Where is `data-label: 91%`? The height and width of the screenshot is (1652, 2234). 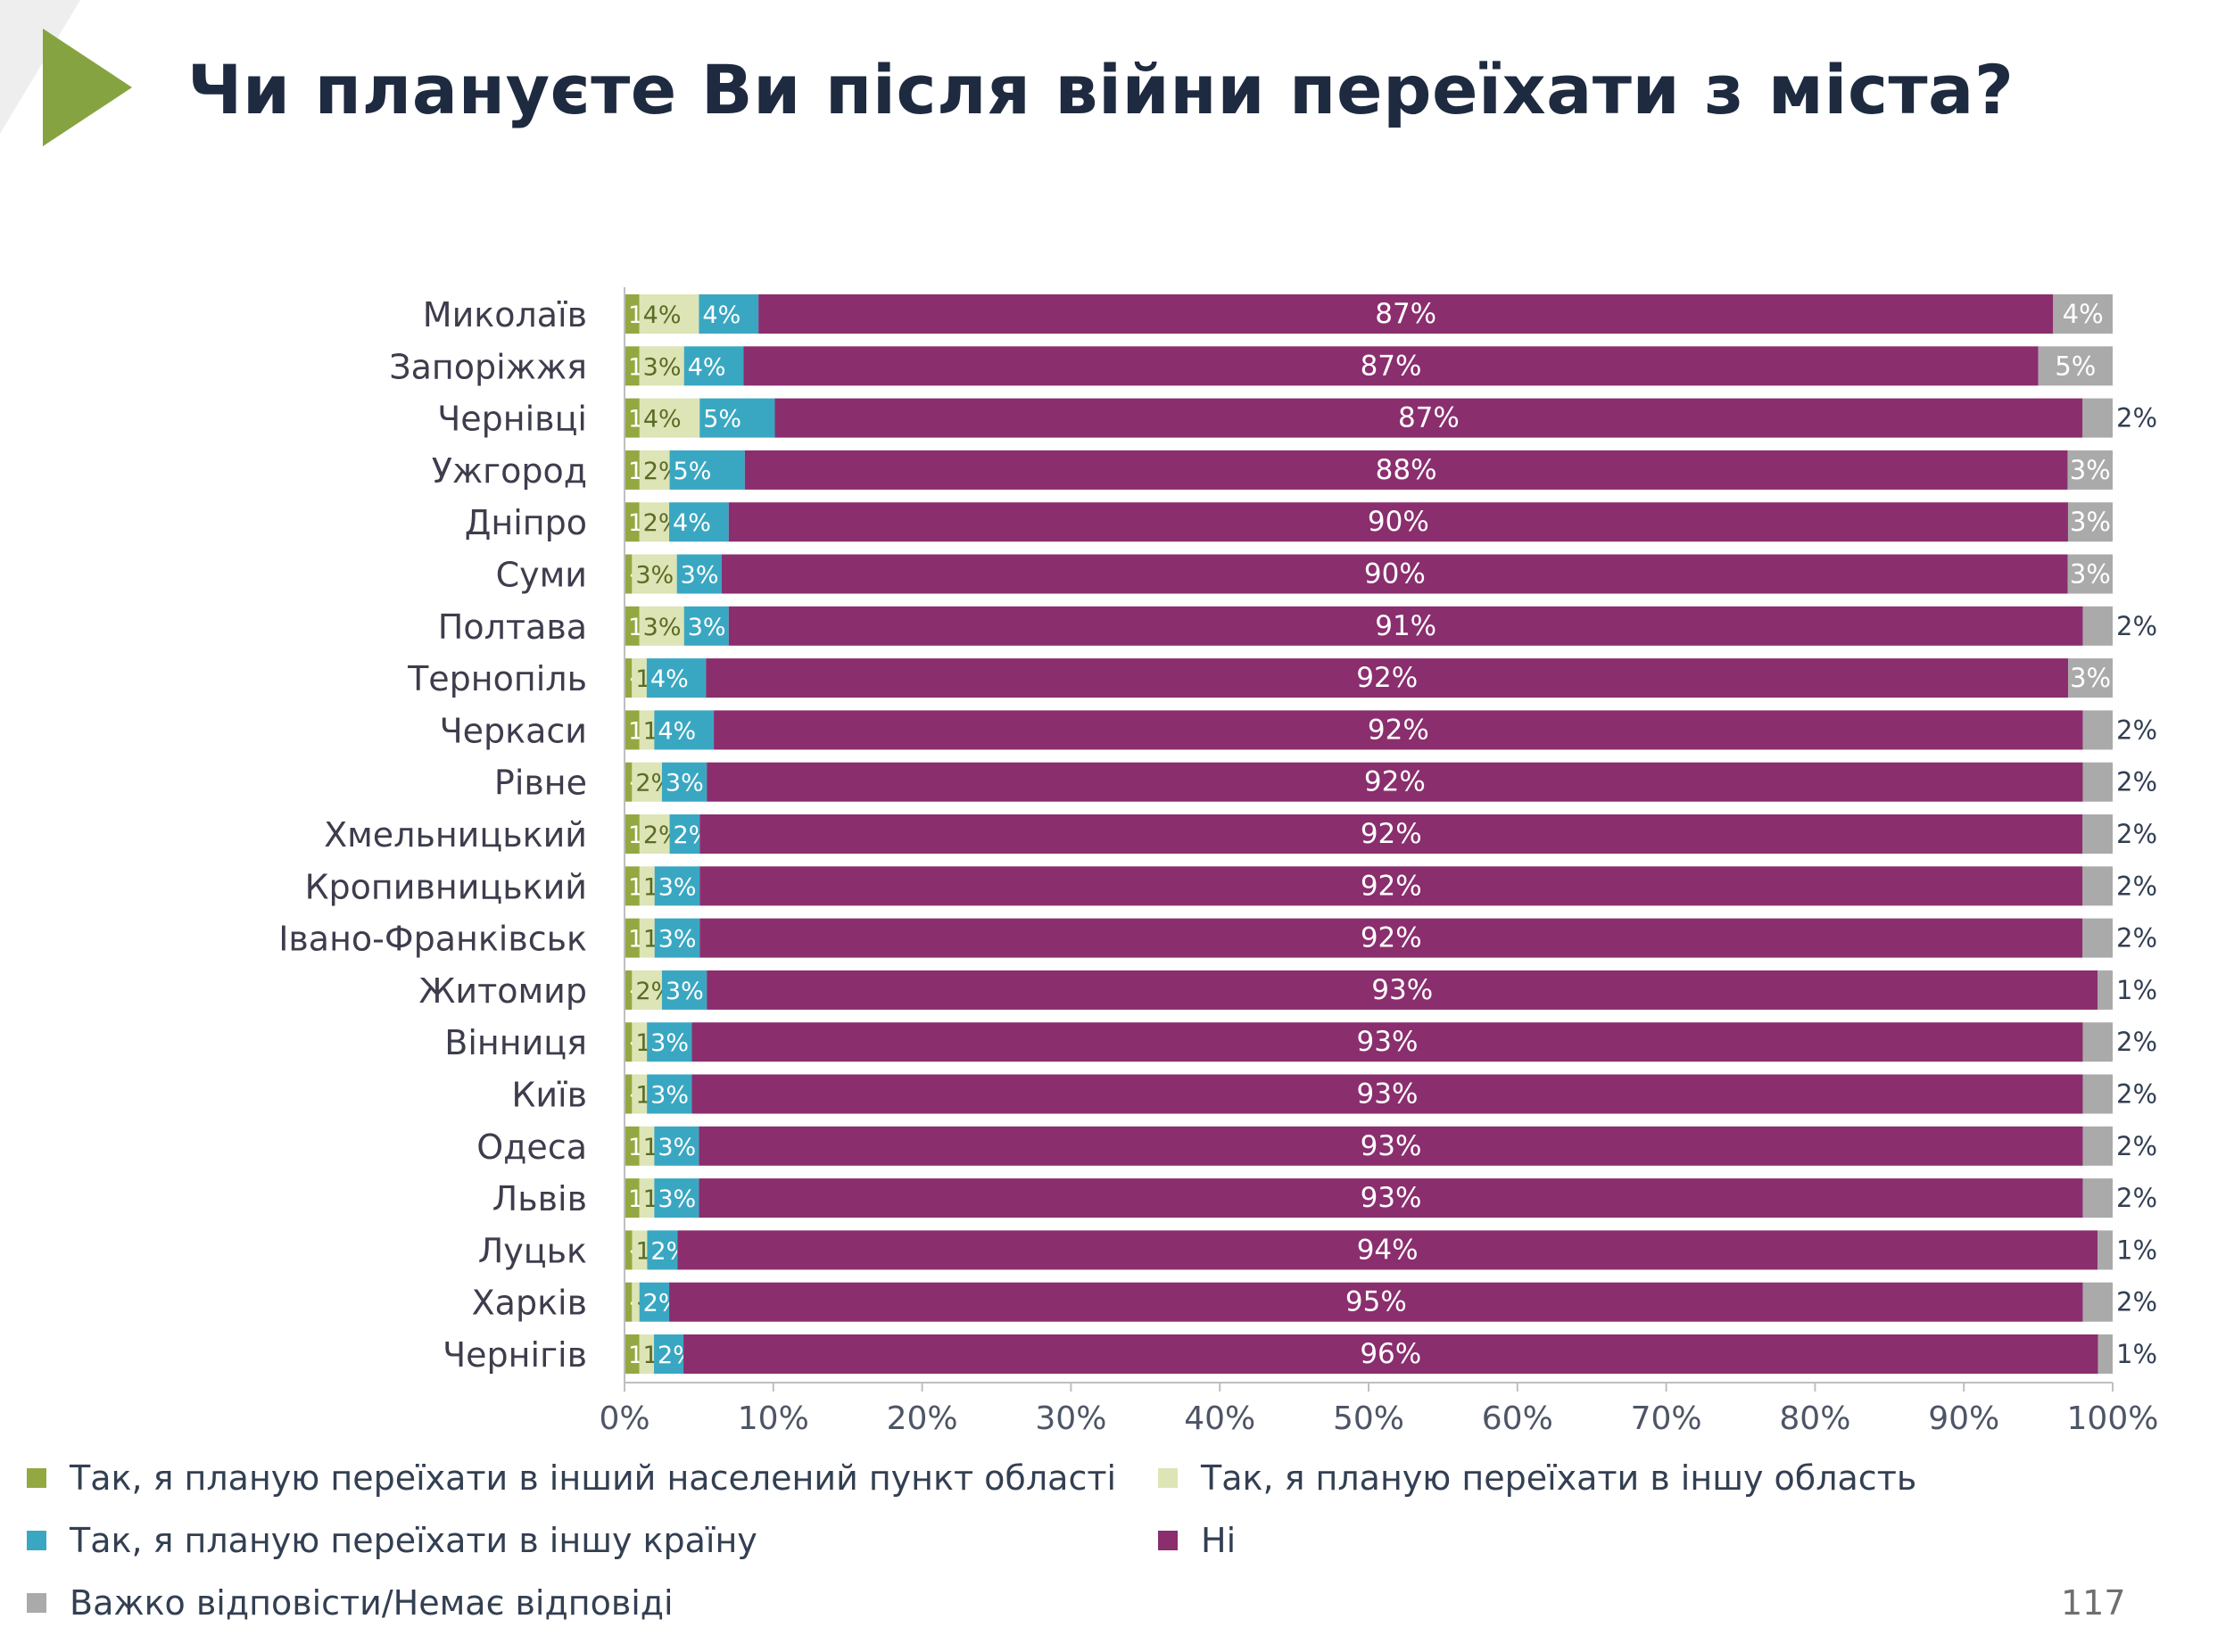 data-label: 91% is located at coordinates (1405, 626).